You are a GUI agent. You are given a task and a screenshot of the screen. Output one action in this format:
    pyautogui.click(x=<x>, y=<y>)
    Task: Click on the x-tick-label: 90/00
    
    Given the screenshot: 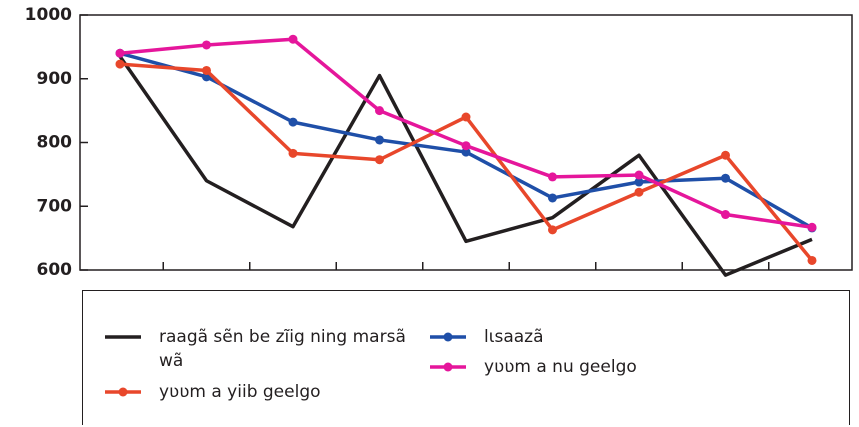 What is the action you would take?
    pyautogui.click(x=293, y=289)
    